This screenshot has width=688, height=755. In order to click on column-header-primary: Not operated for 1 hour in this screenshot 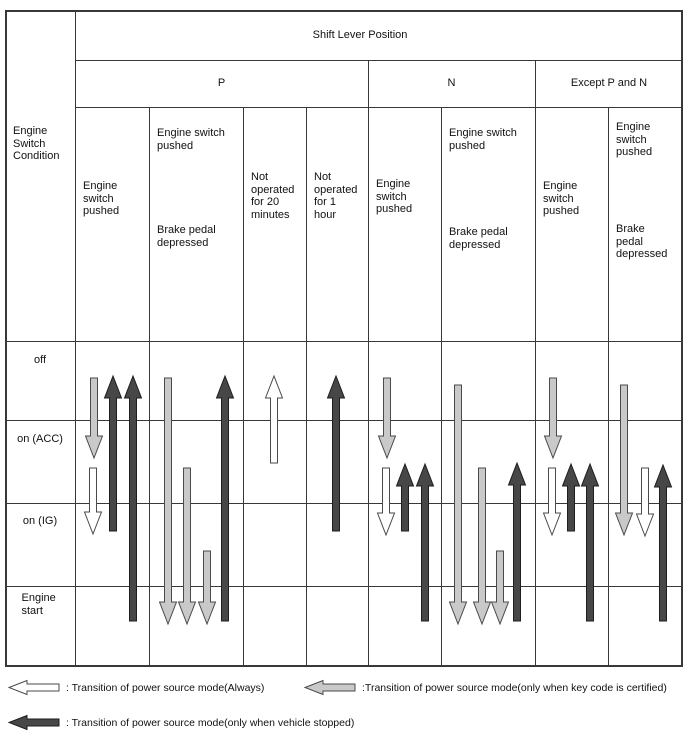, I will do `click(336, 196)`.